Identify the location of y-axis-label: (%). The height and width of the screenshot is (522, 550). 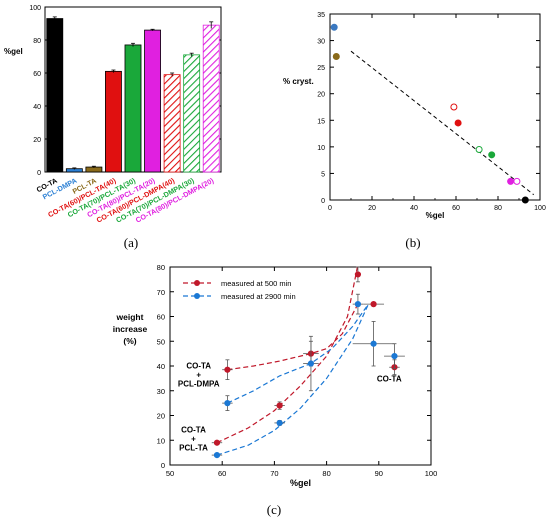
(129, 341).